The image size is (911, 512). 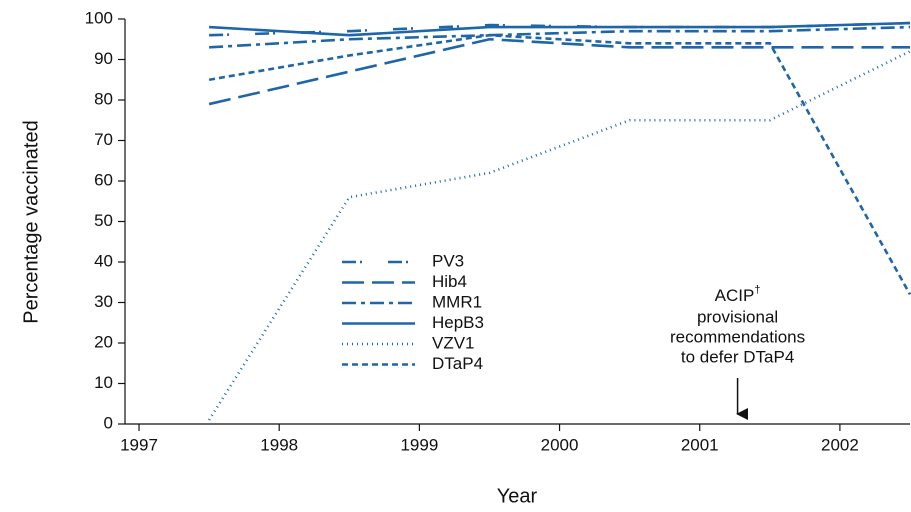 I want to click on x-tick-label: 2001, so click(x=700, y=444).